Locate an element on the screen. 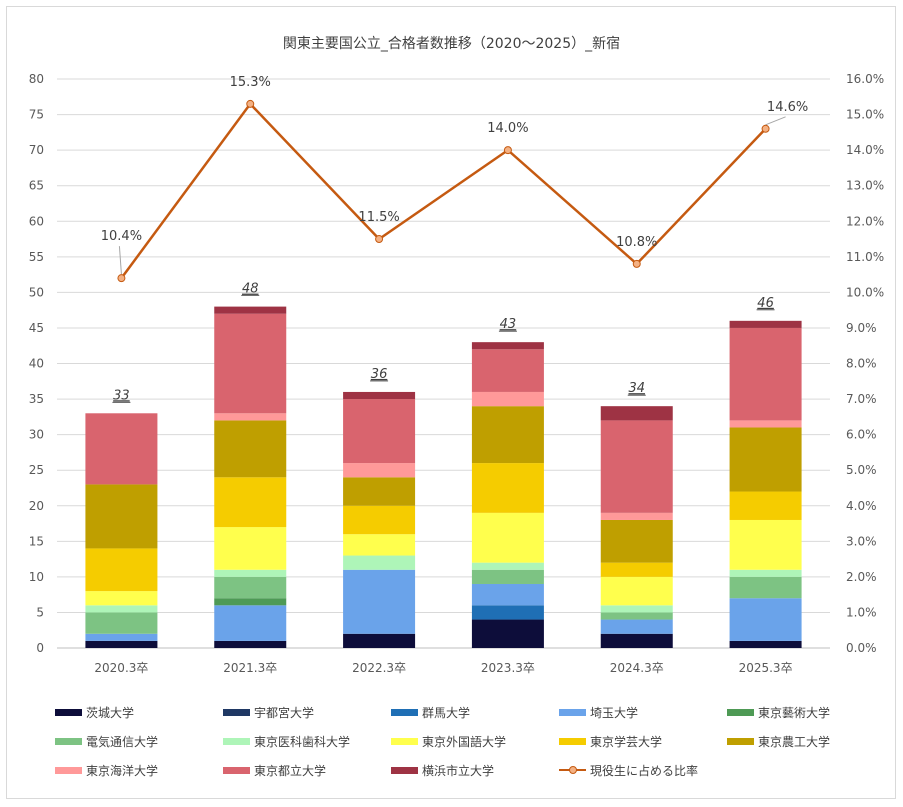 The height and width of the screenshot is (807, 903). legend-label: 東京都立大学 is located at coordinates (290, 770).